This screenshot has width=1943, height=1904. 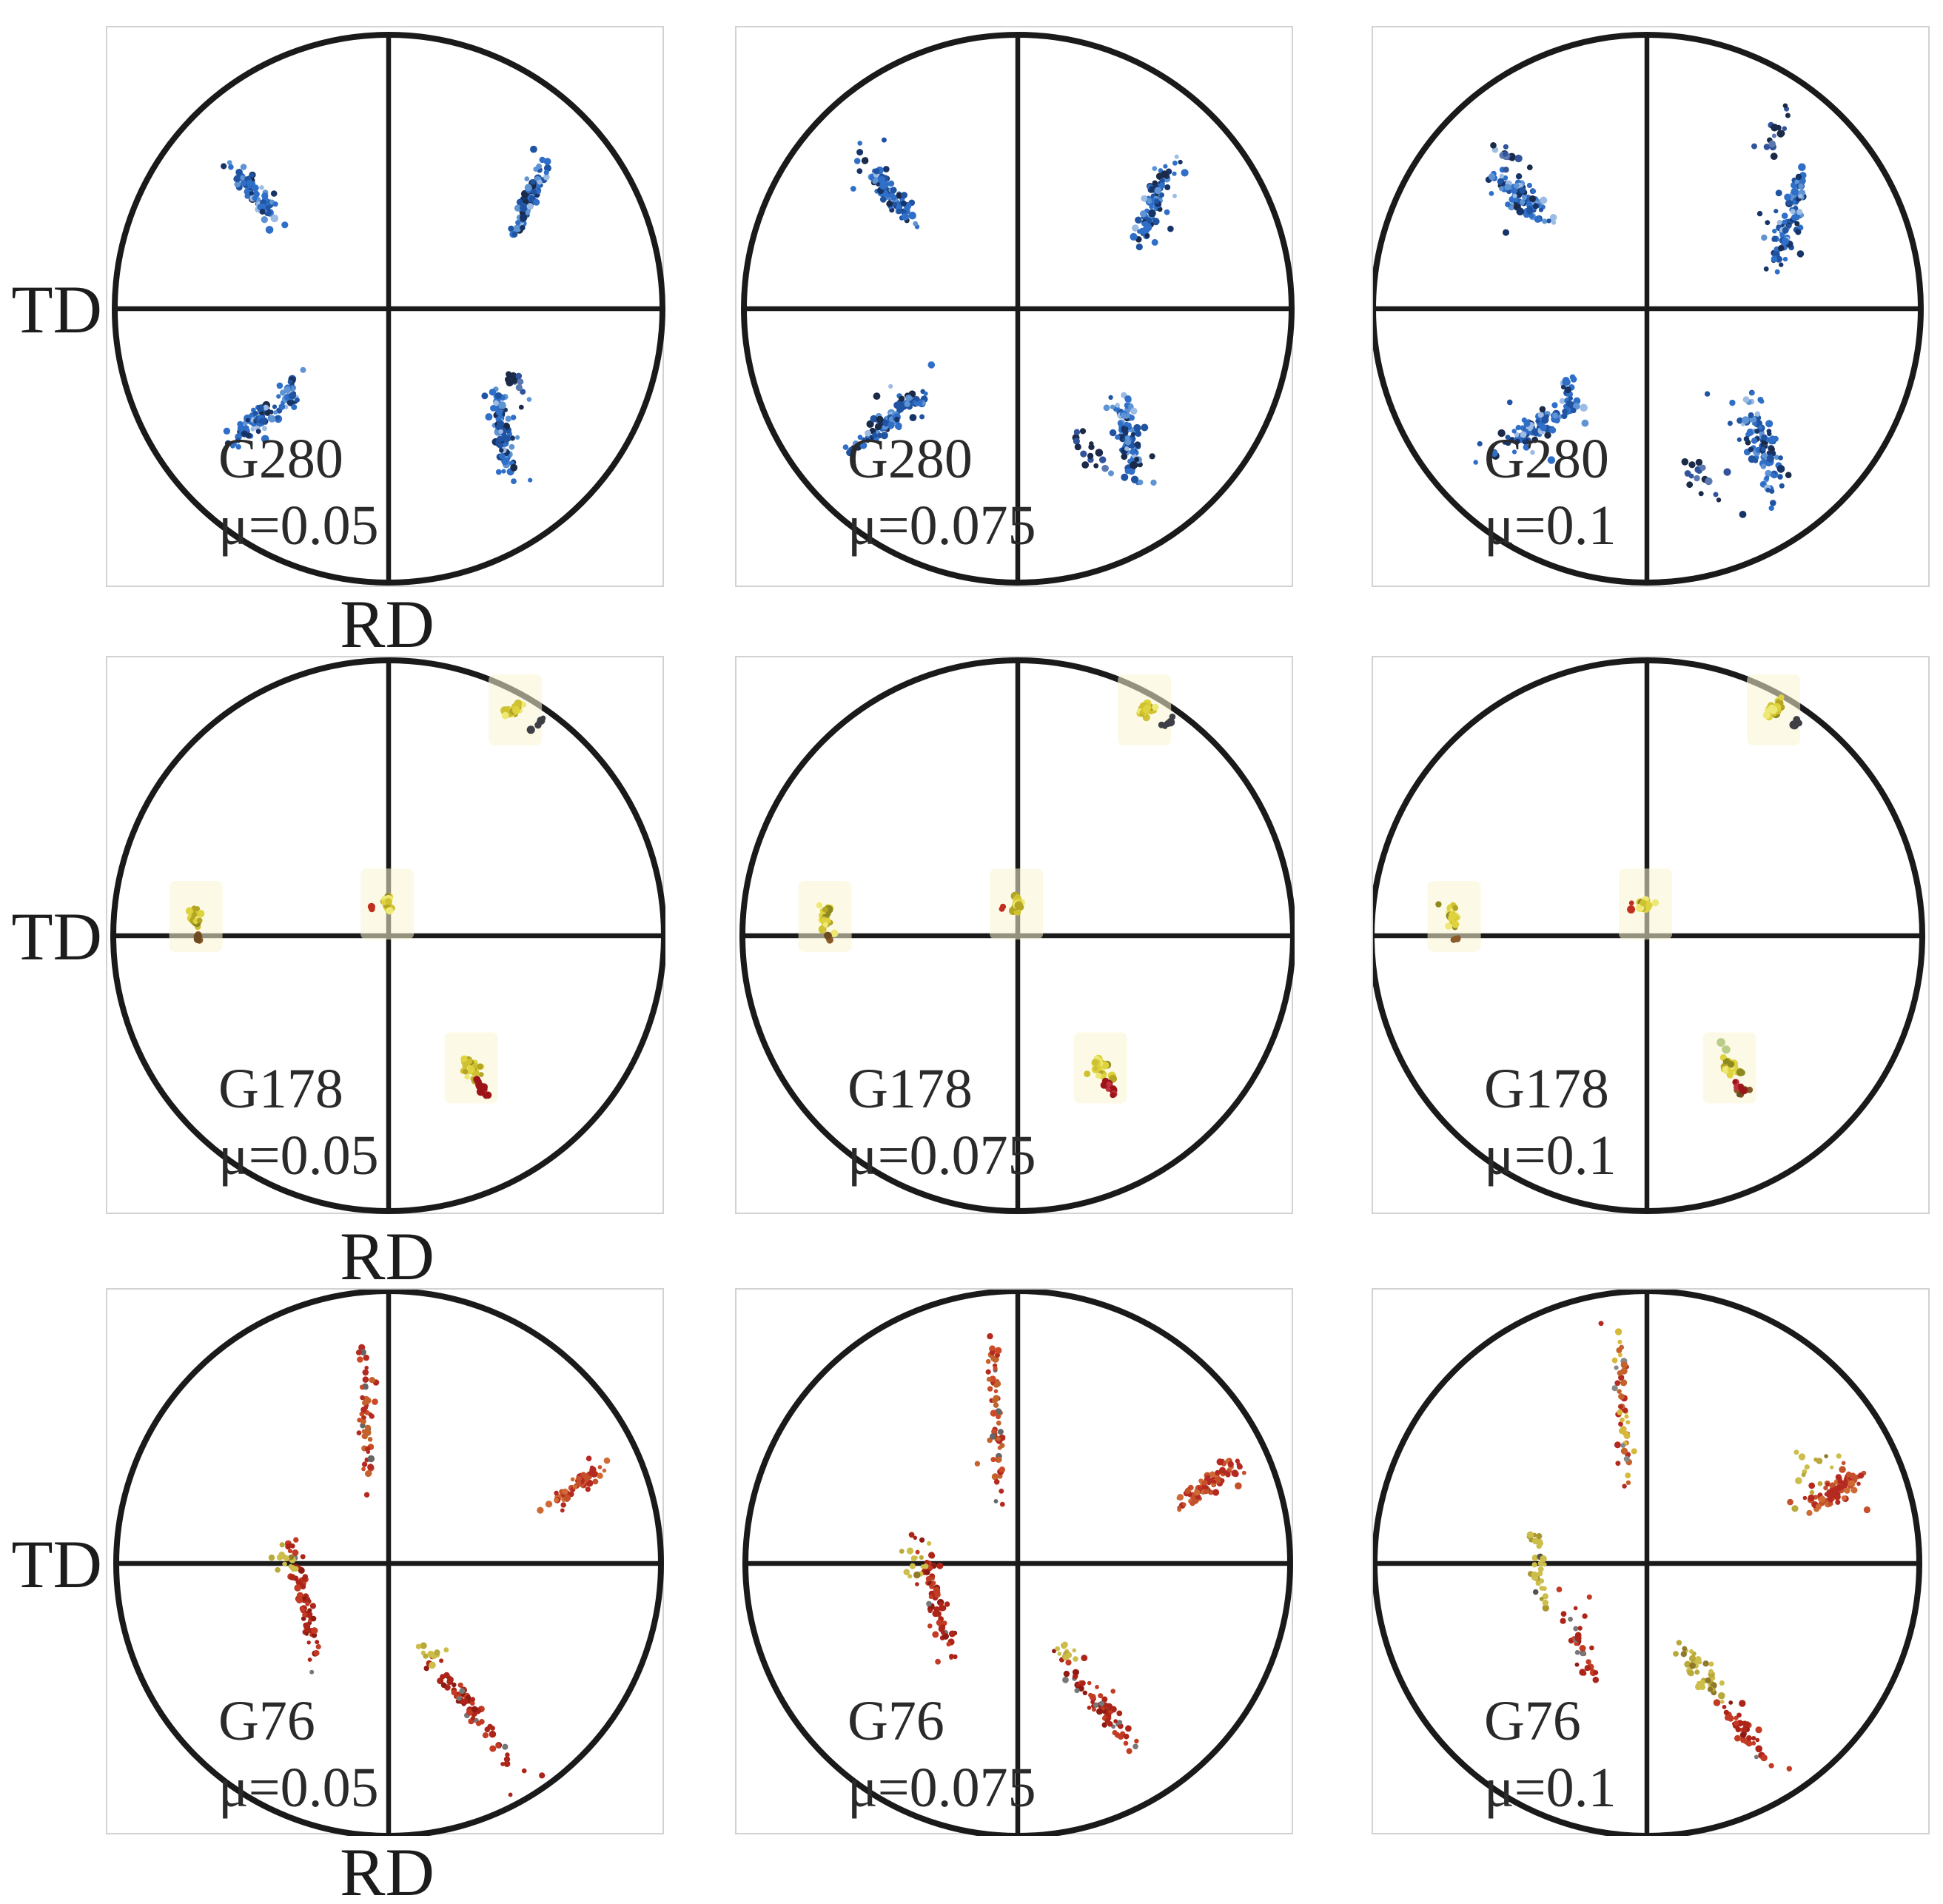 I want to click on pole-figure-panel-g178-mu005: G178 μ=0.05, so click(x=385, y=935).